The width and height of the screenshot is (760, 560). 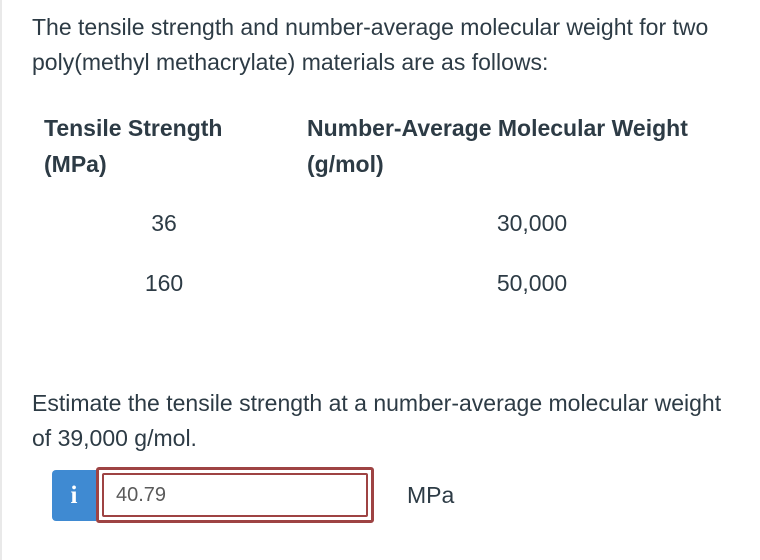 What do you see at coordinates (532, 283) in the screenshot?
I see `molecular-weight-value: 50,000` at bounding box center [532, 283].